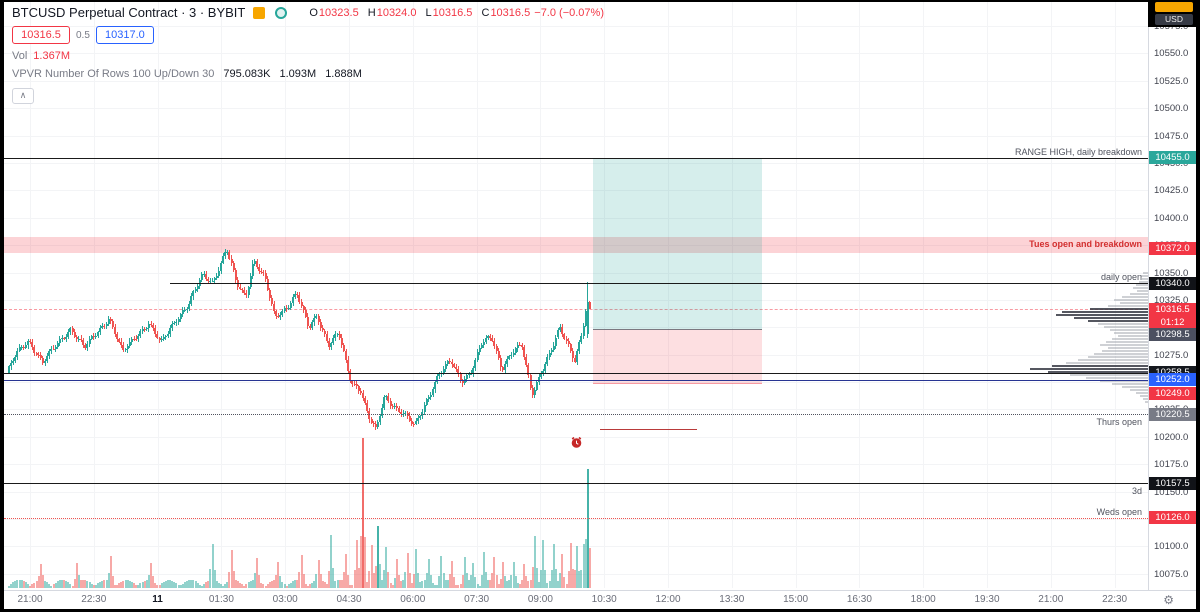 The height and width of the screenshot is (612, 1200). I want to click on buy-price-button: 10317.0, so click(124, 35).